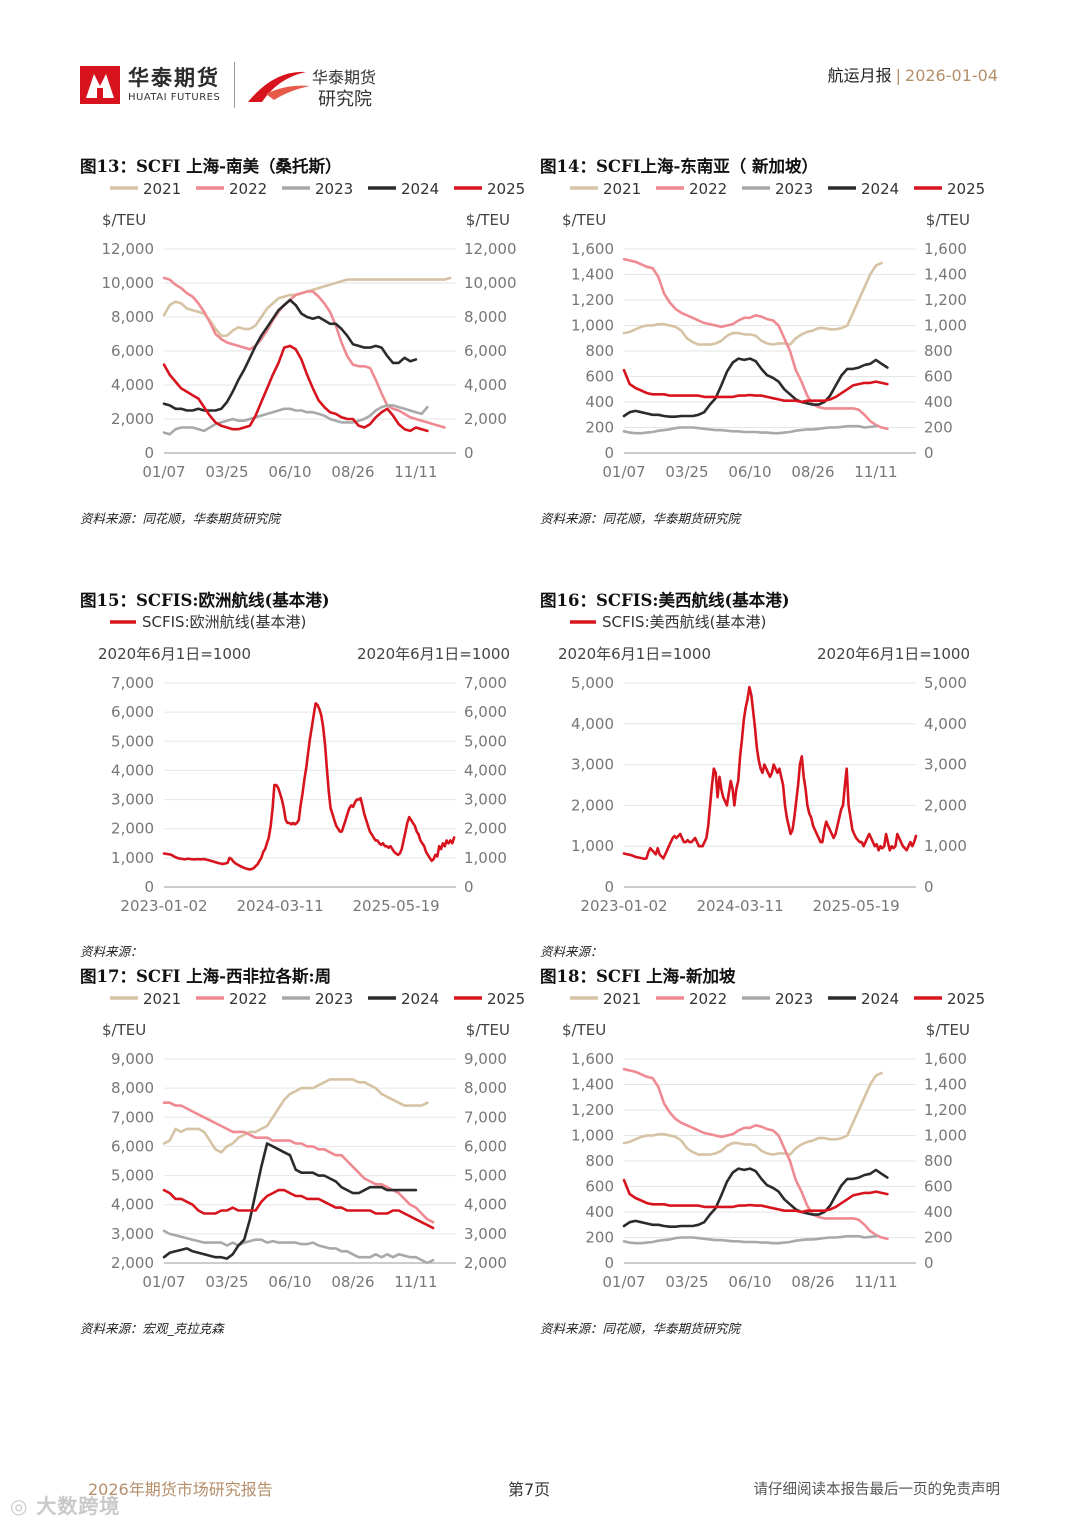 The height and width of the screenshot is (1527, 1080). I want to click on y-tick-label-right: 400, so click(938, 1212).